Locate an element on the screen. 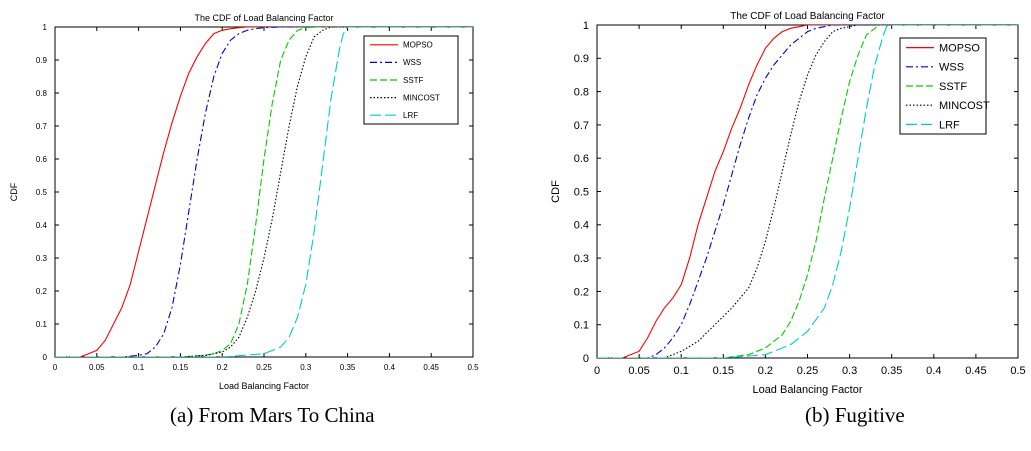  chart-a-caption: (a) From Mars To China is located at coordinates (272, 415).